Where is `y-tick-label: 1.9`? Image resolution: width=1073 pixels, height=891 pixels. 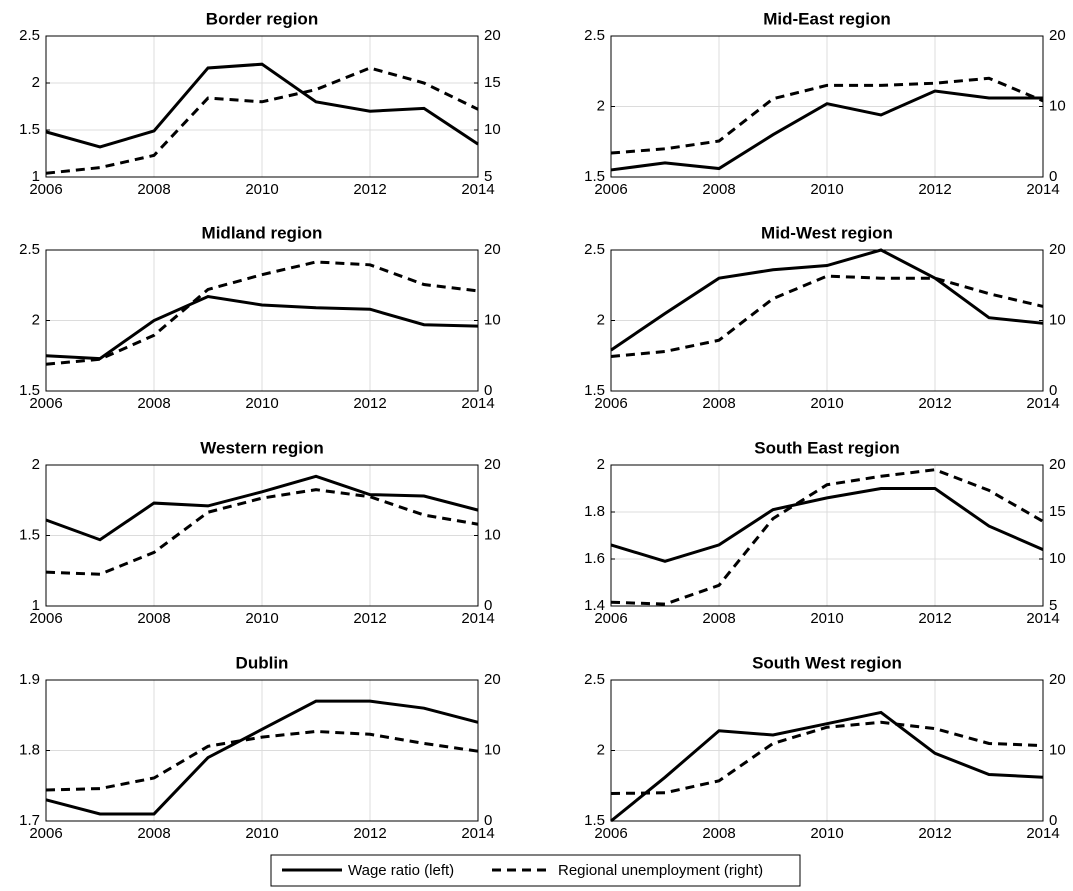
y-tick-label: 1.9 is located at coordinates (29, 679).